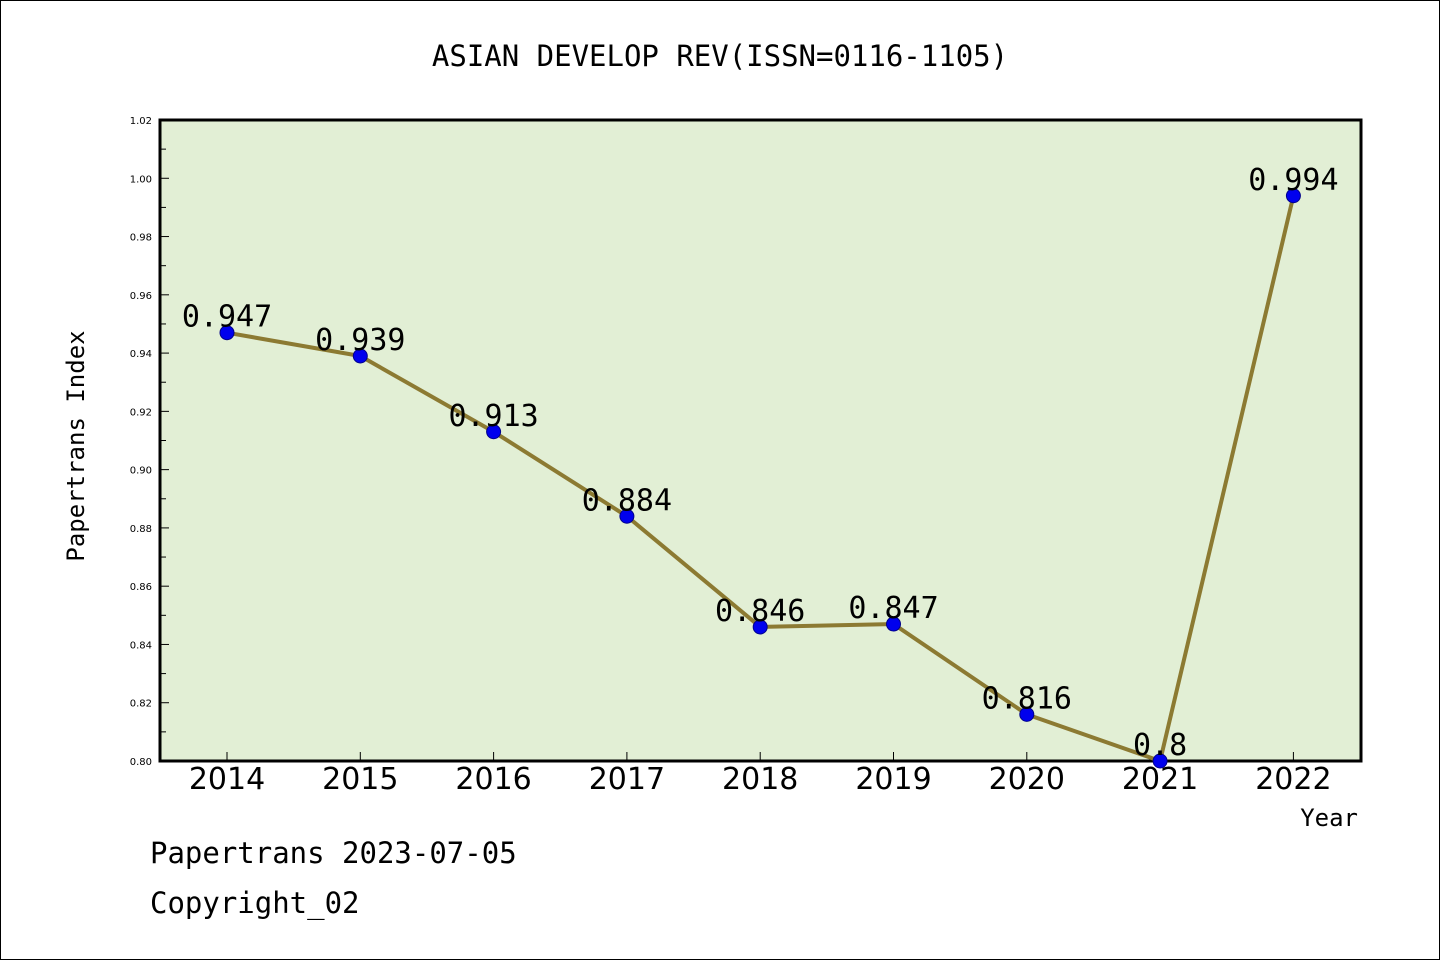 This screenshot has width=1440, height=960. Describe the element at coordinates (141, 587) in the screenshot. I see `y-tick-label: 0.86` at that location.